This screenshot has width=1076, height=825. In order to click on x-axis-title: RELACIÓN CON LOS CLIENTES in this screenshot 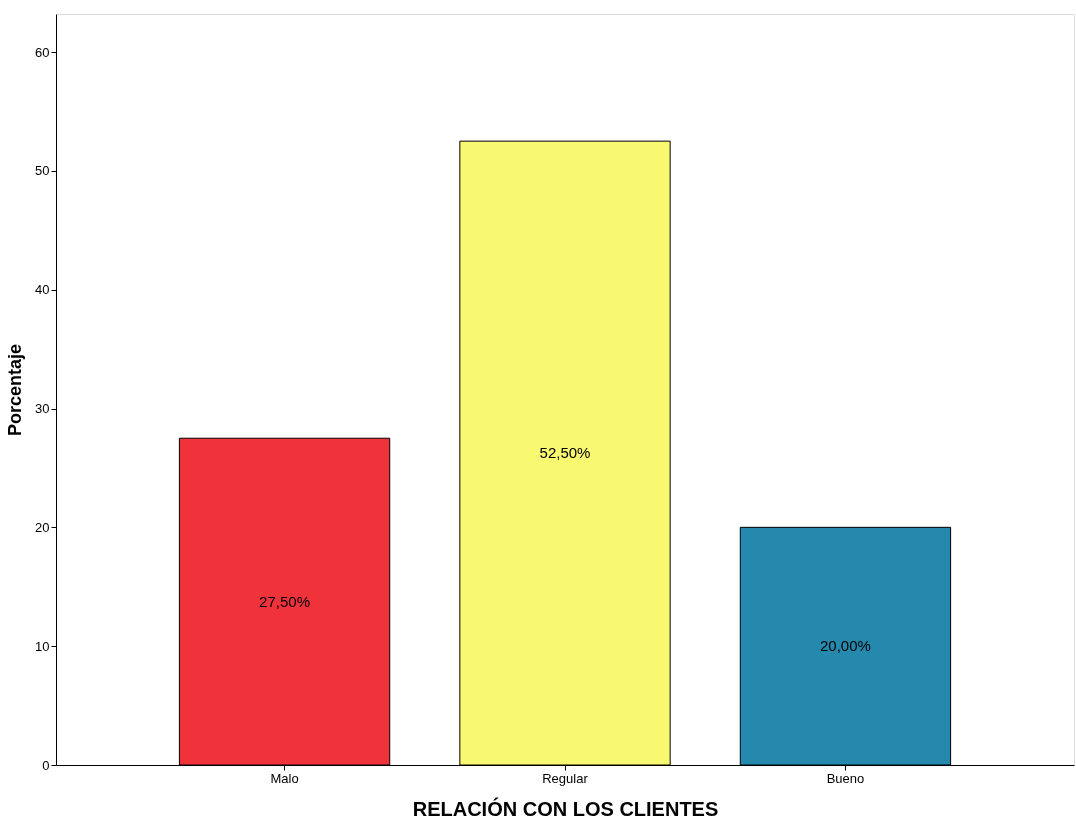, I will do `click(565, 808)`.